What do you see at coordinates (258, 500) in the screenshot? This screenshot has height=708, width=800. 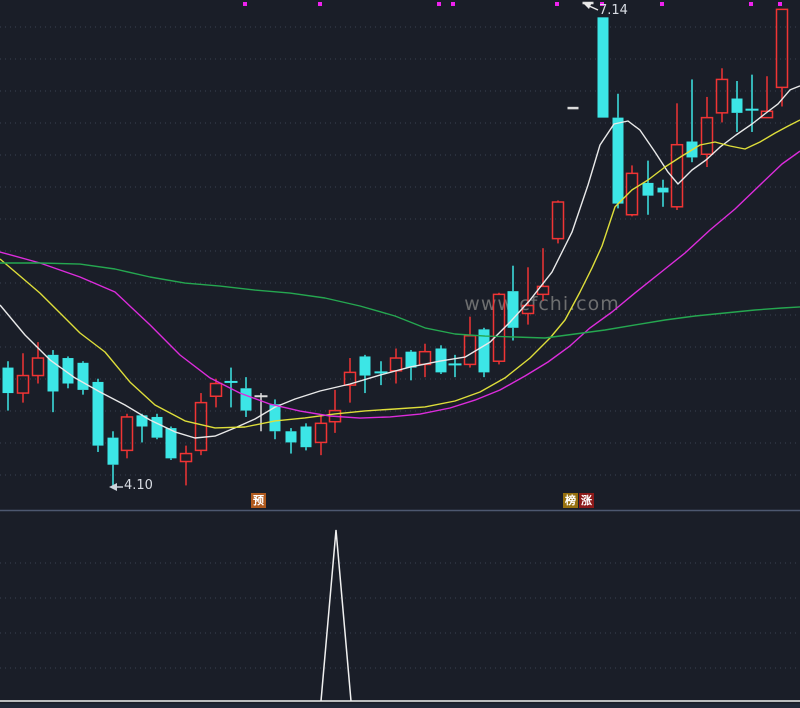 I see `signal-tag-yu: 预` at bounding box center [258, 500].